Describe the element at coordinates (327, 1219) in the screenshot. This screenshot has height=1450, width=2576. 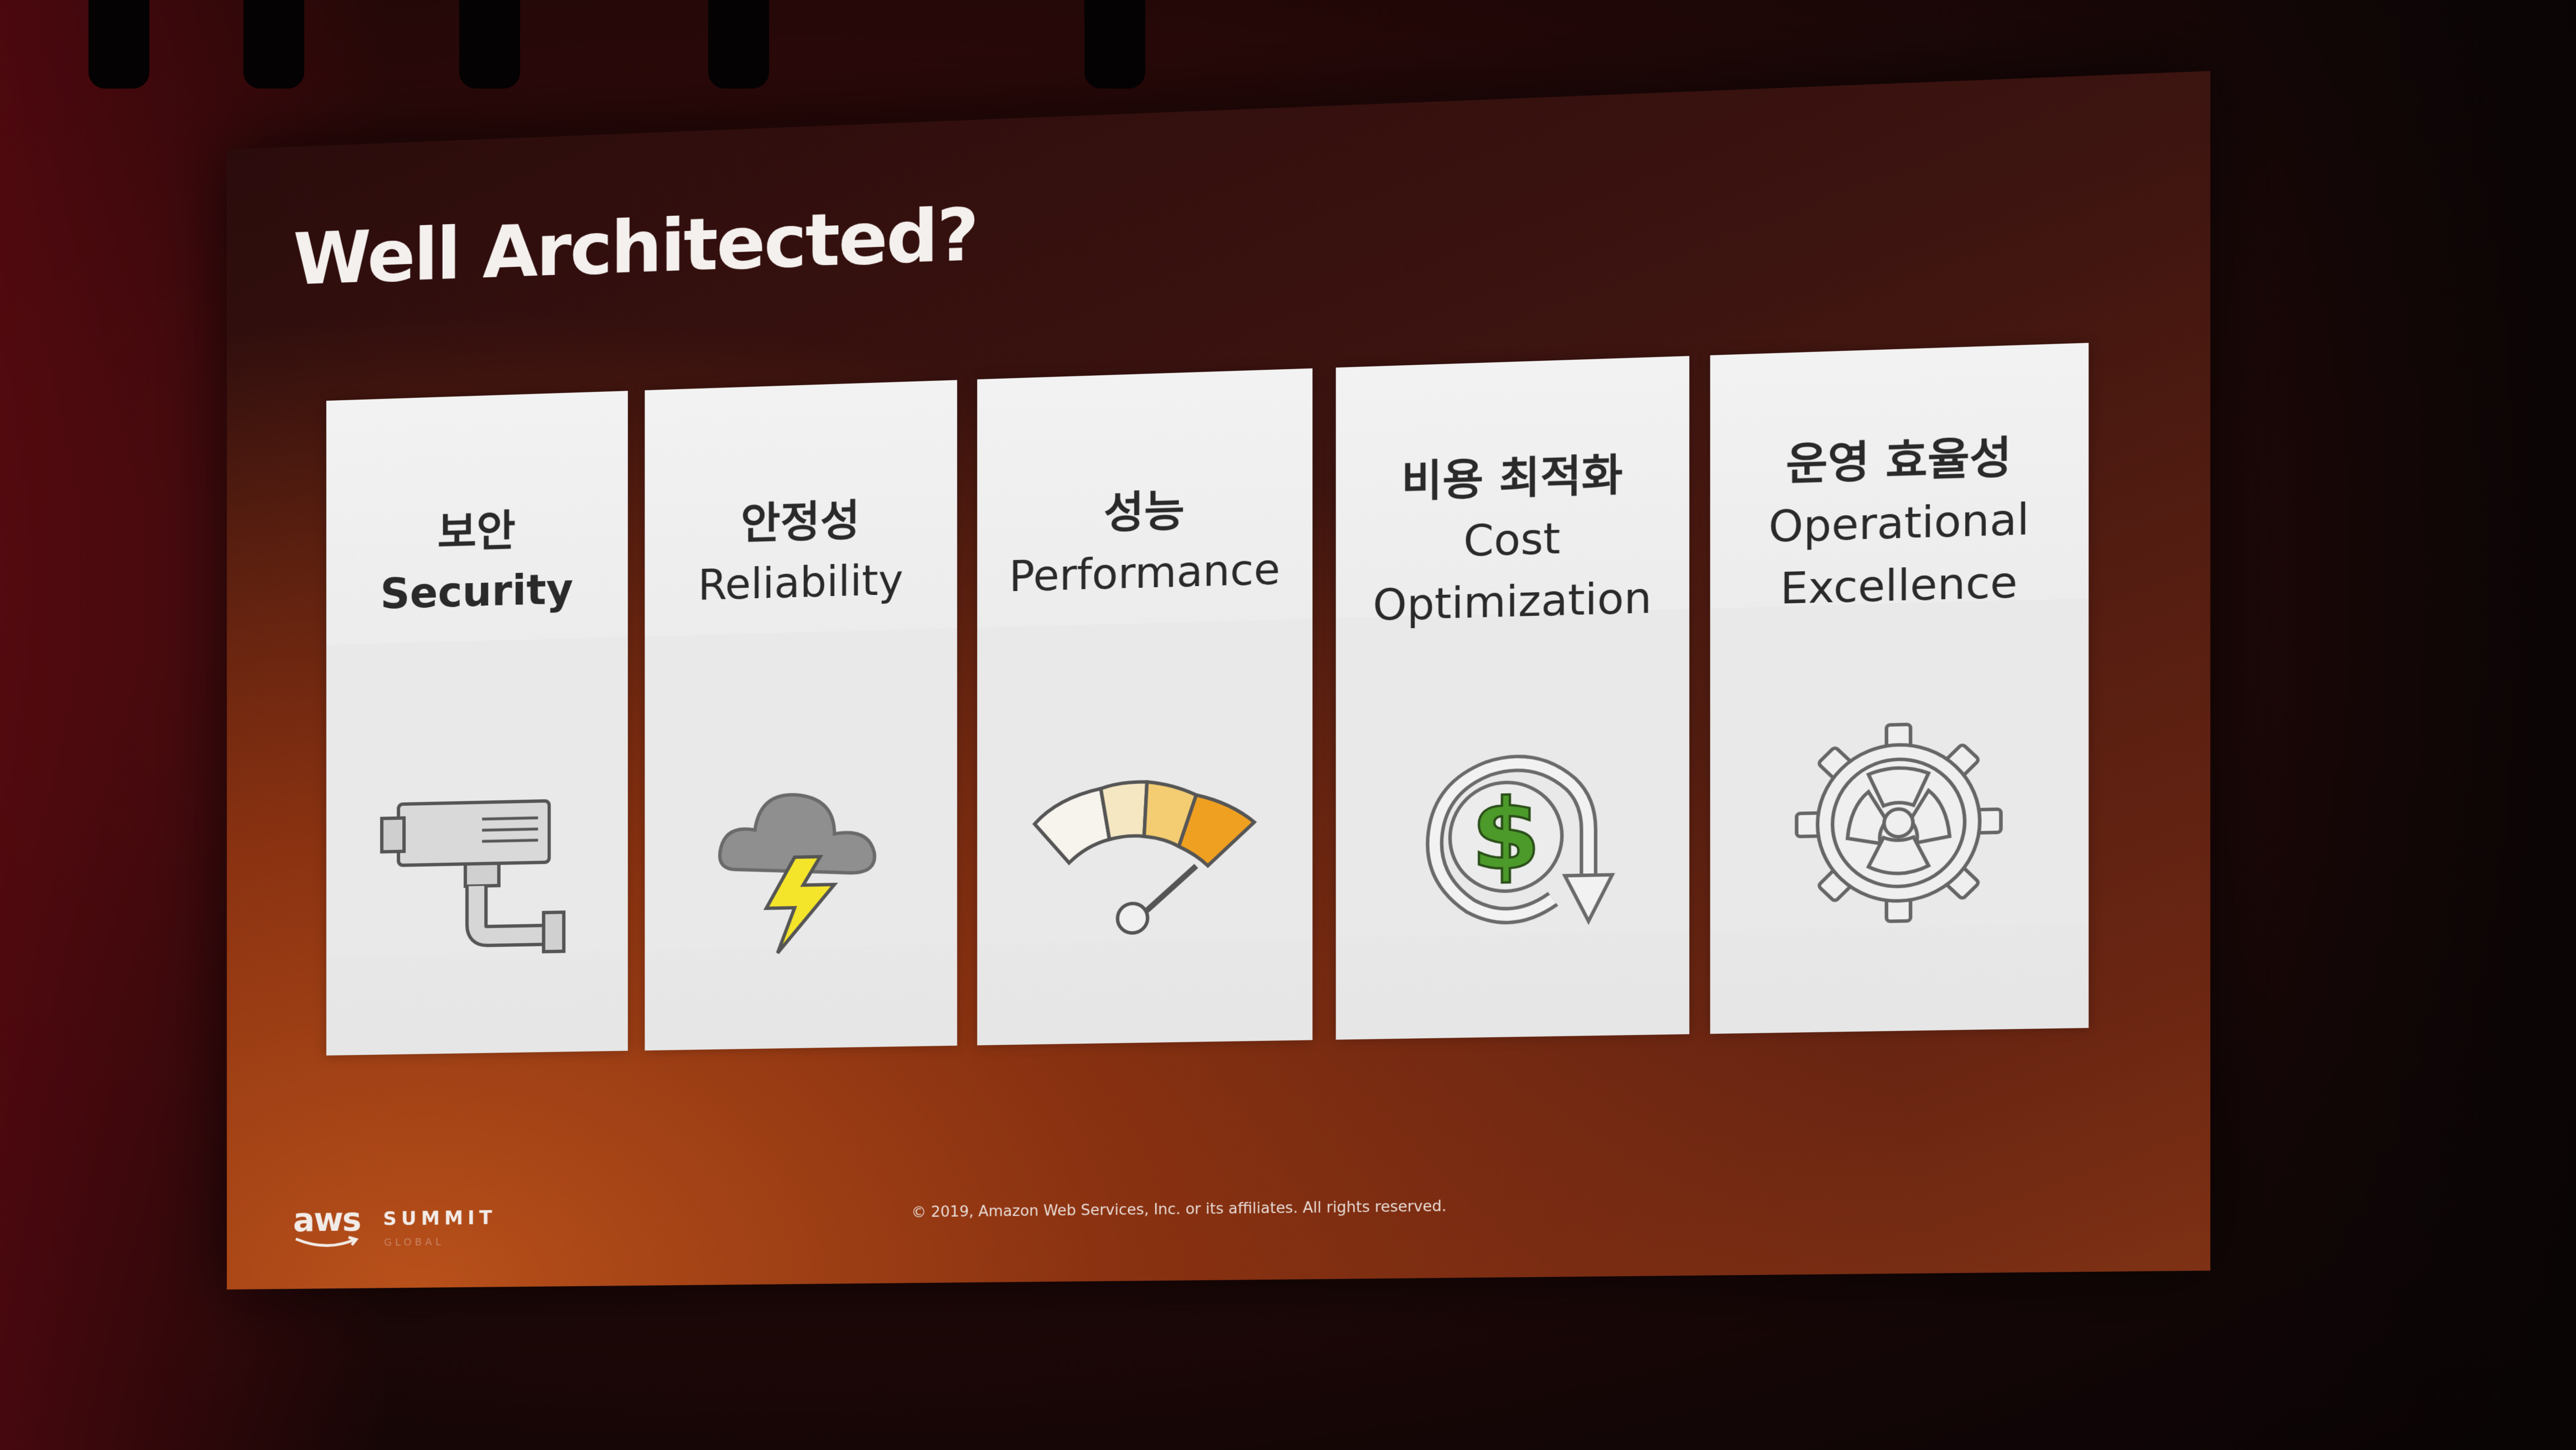
I see `aws-logo-text: aws` at that location.